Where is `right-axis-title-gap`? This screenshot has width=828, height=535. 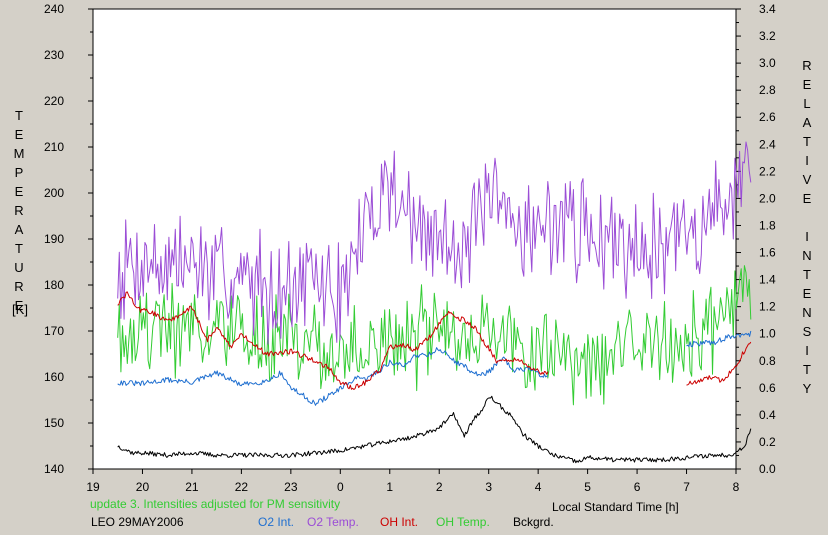
right-axis-title-gap is located at coordinates (807, 217).